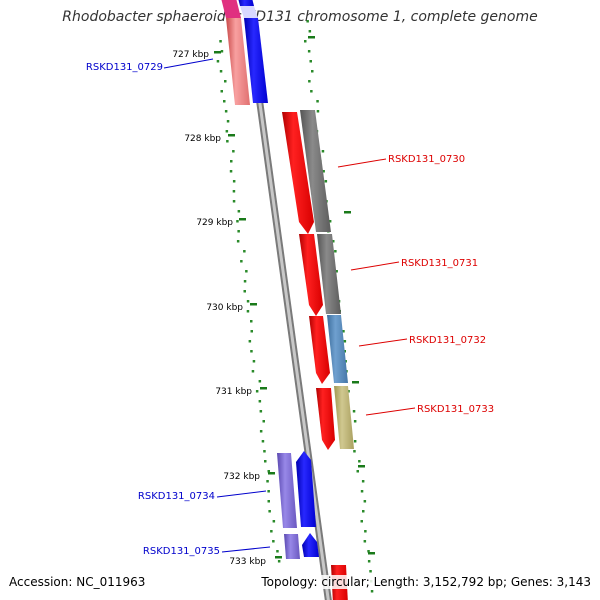 This screenshot has width=600, height=600. I want to click on gene-label-0735: RSKD131_0735, so click(181, 551).